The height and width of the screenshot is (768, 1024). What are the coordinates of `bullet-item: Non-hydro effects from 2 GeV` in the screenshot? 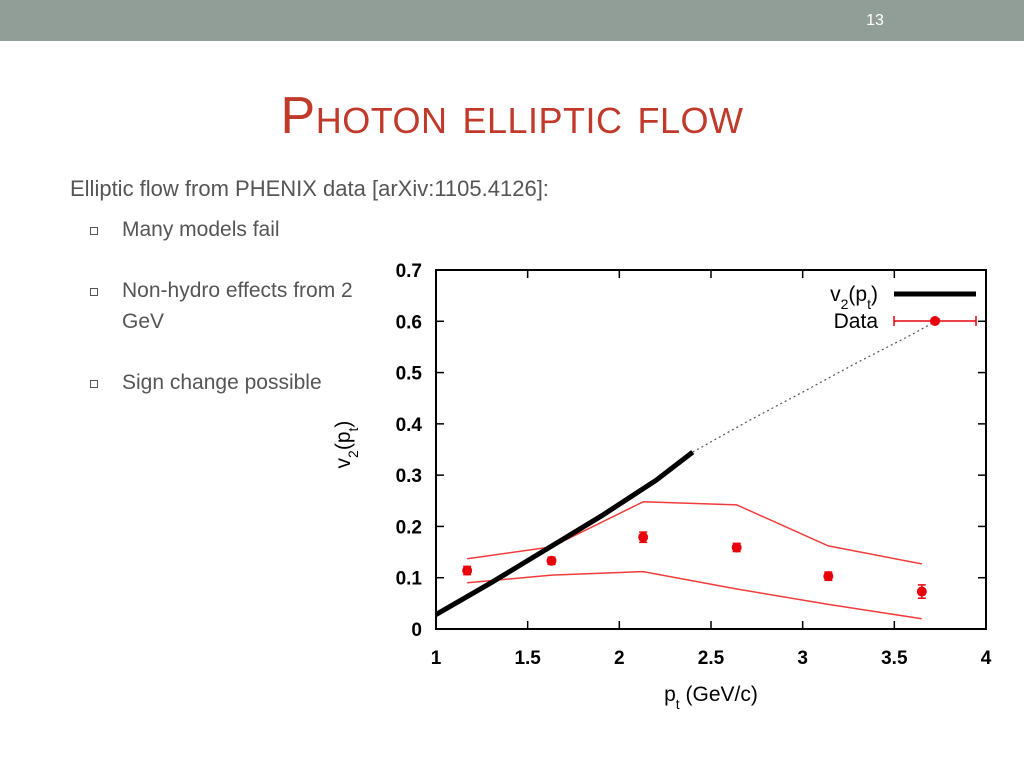 It's located at (231, 306).